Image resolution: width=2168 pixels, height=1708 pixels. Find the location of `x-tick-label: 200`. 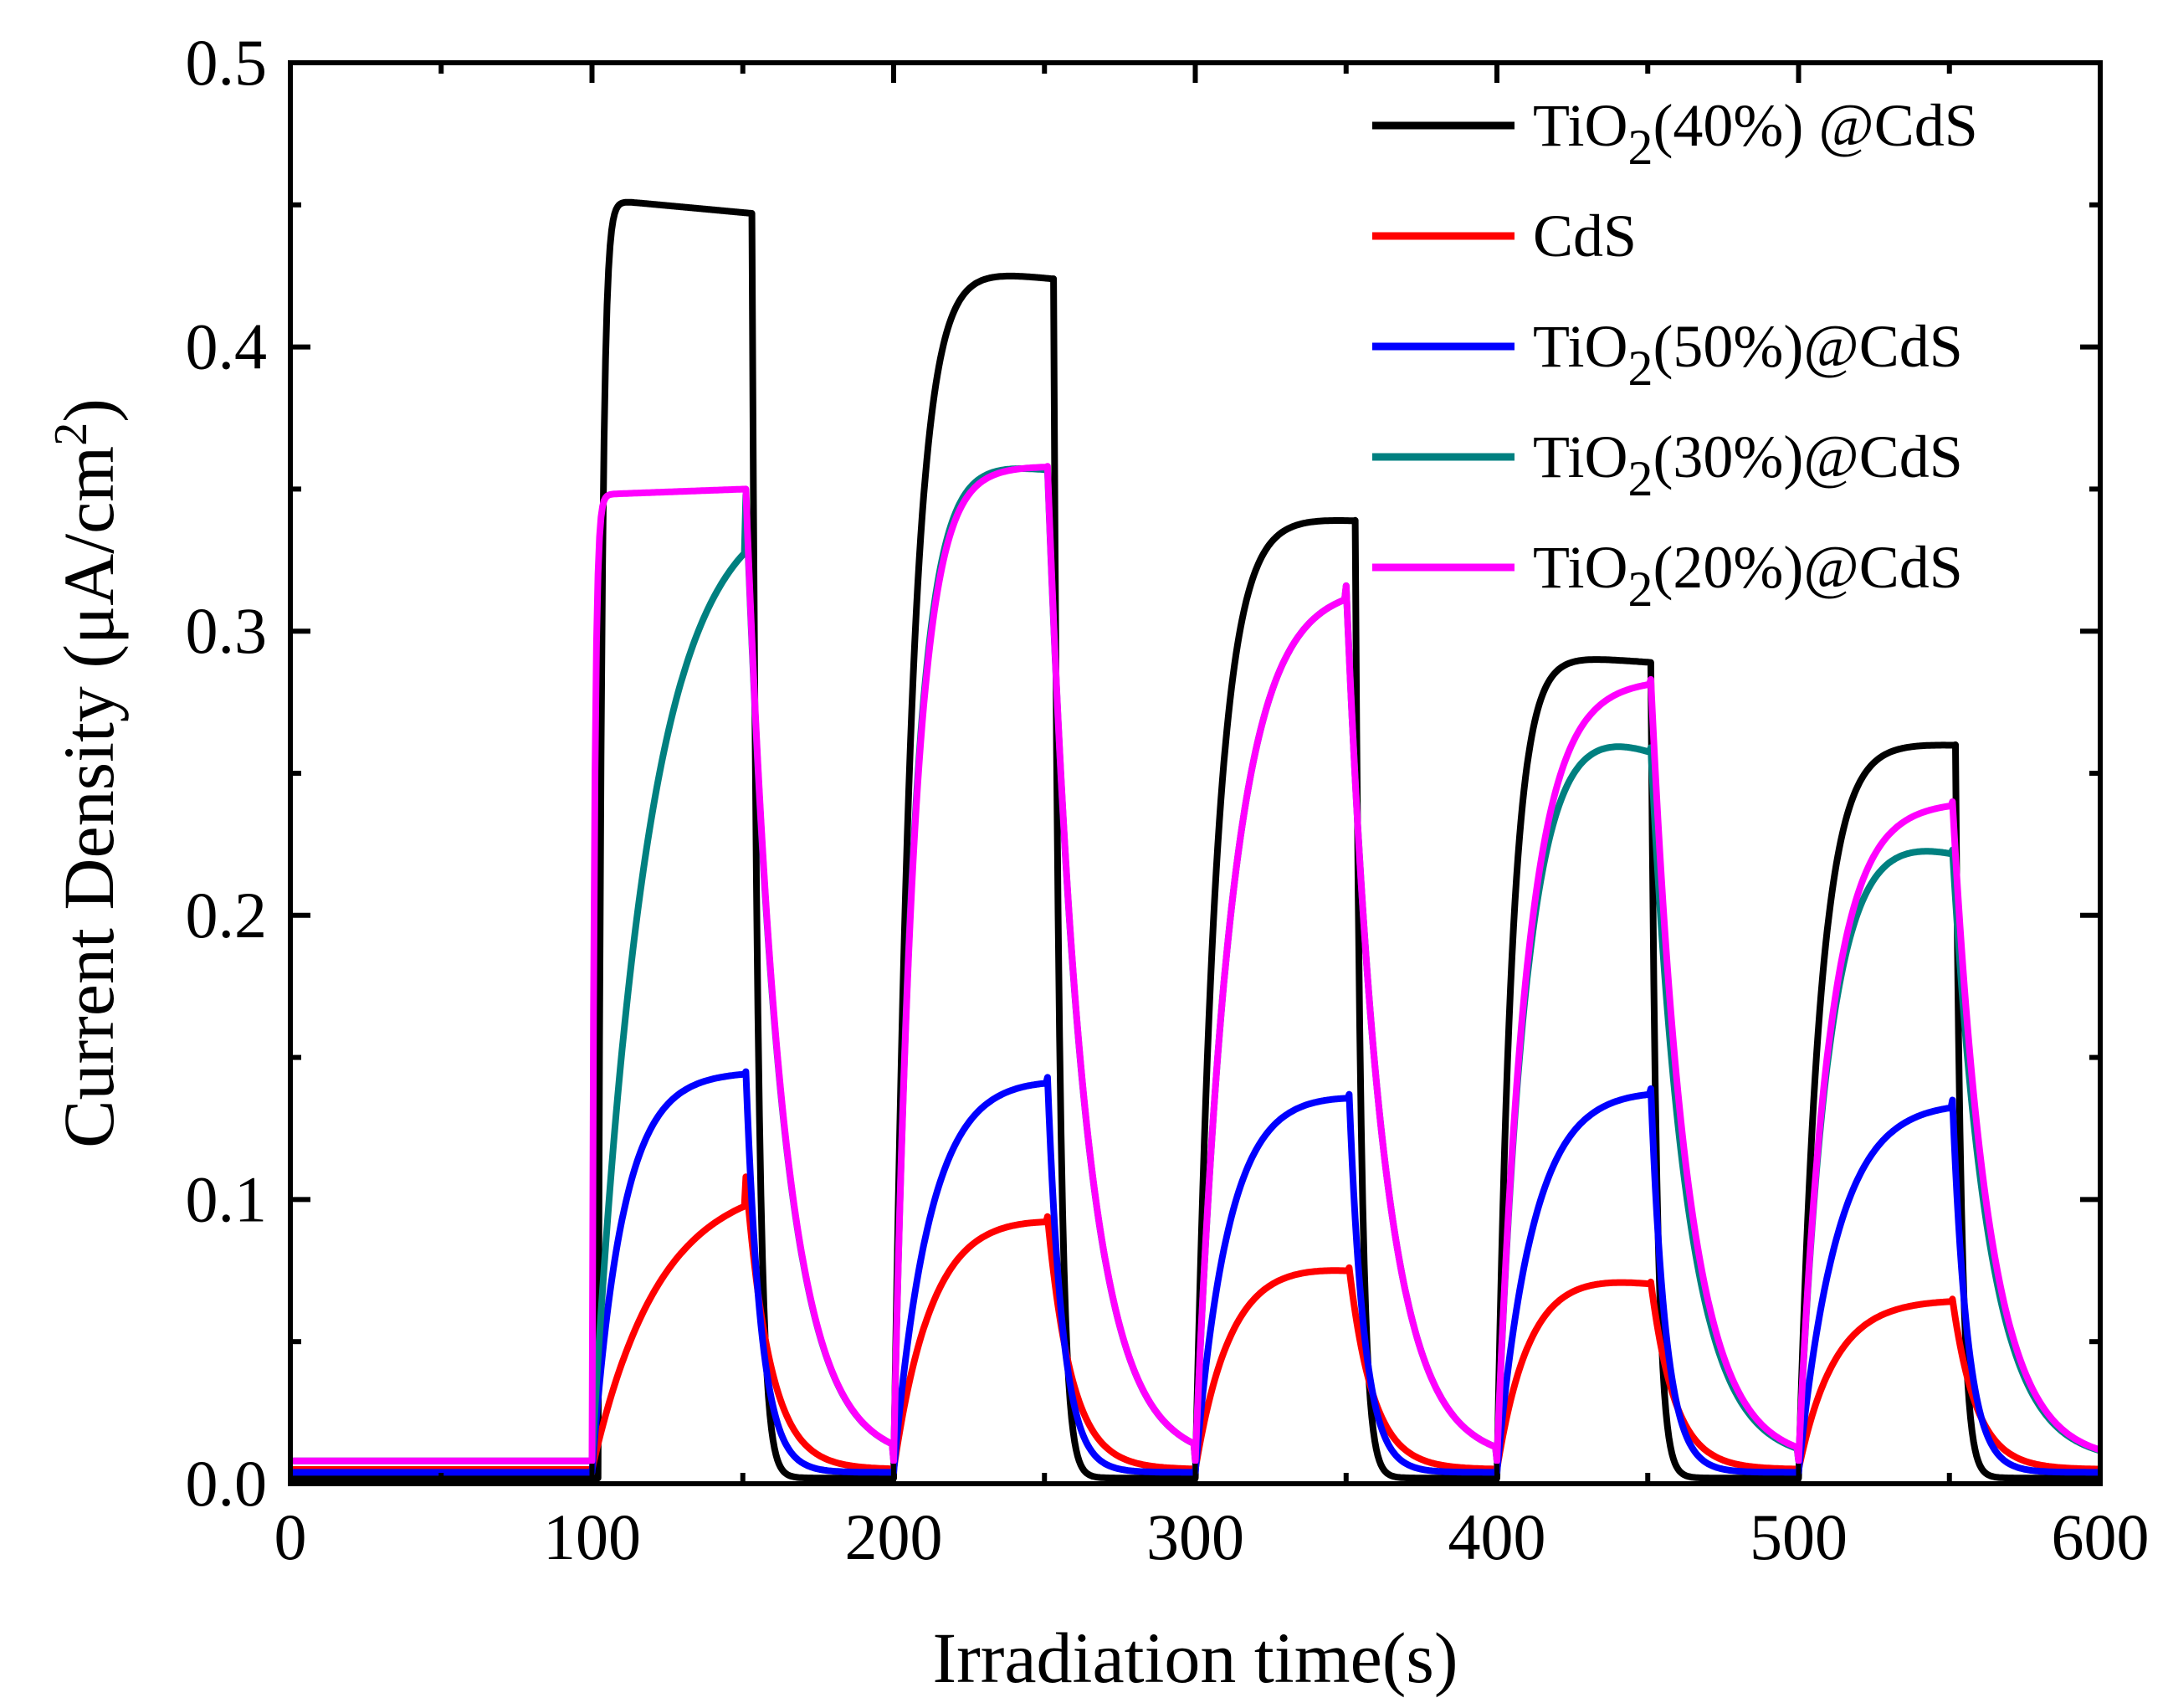

x-tick-label: 200 is located at coordinates (894, 1536).